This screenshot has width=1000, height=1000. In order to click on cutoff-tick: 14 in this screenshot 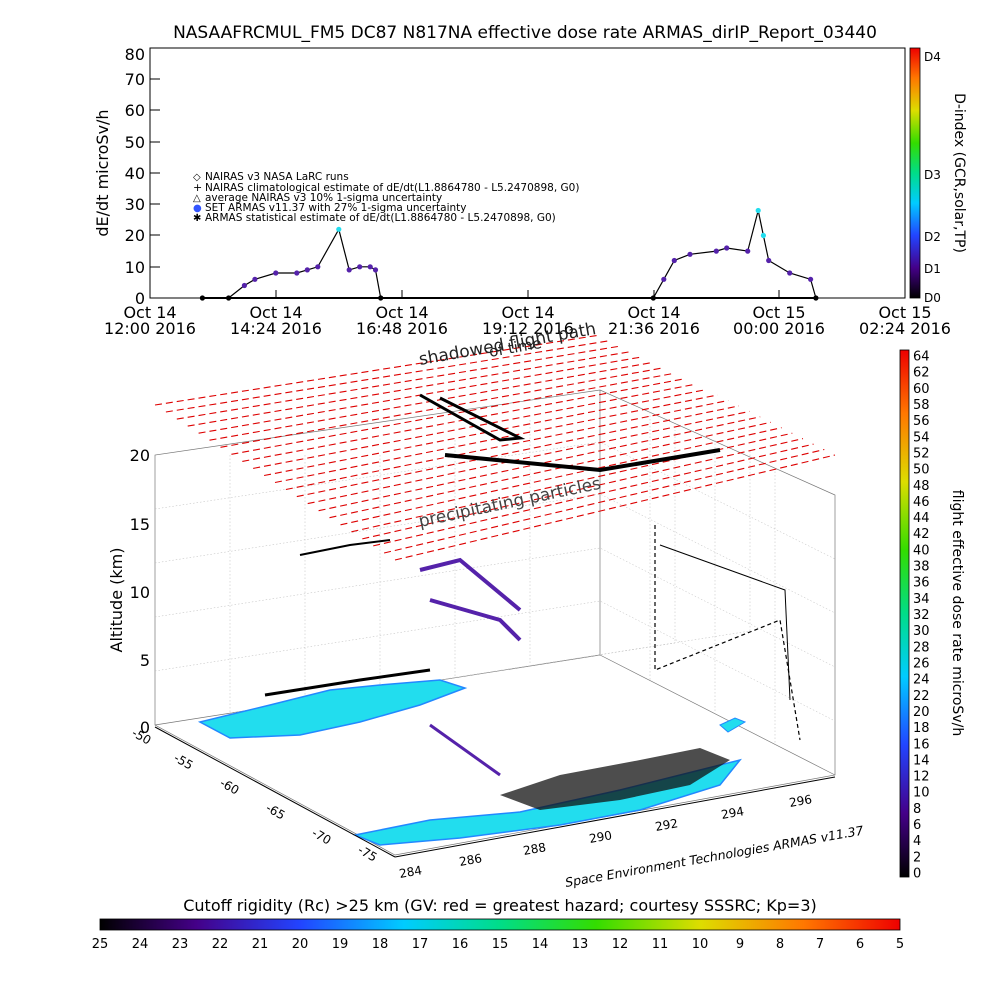, I will do `click(540, 944)`.